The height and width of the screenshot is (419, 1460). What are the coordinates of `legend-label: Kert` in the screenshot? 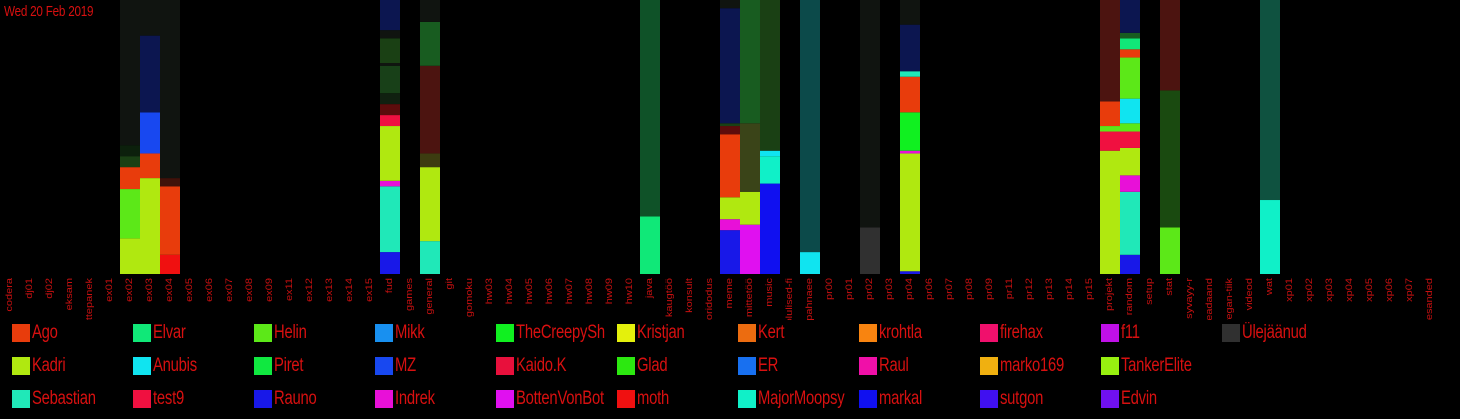 It's located at (771, 332).